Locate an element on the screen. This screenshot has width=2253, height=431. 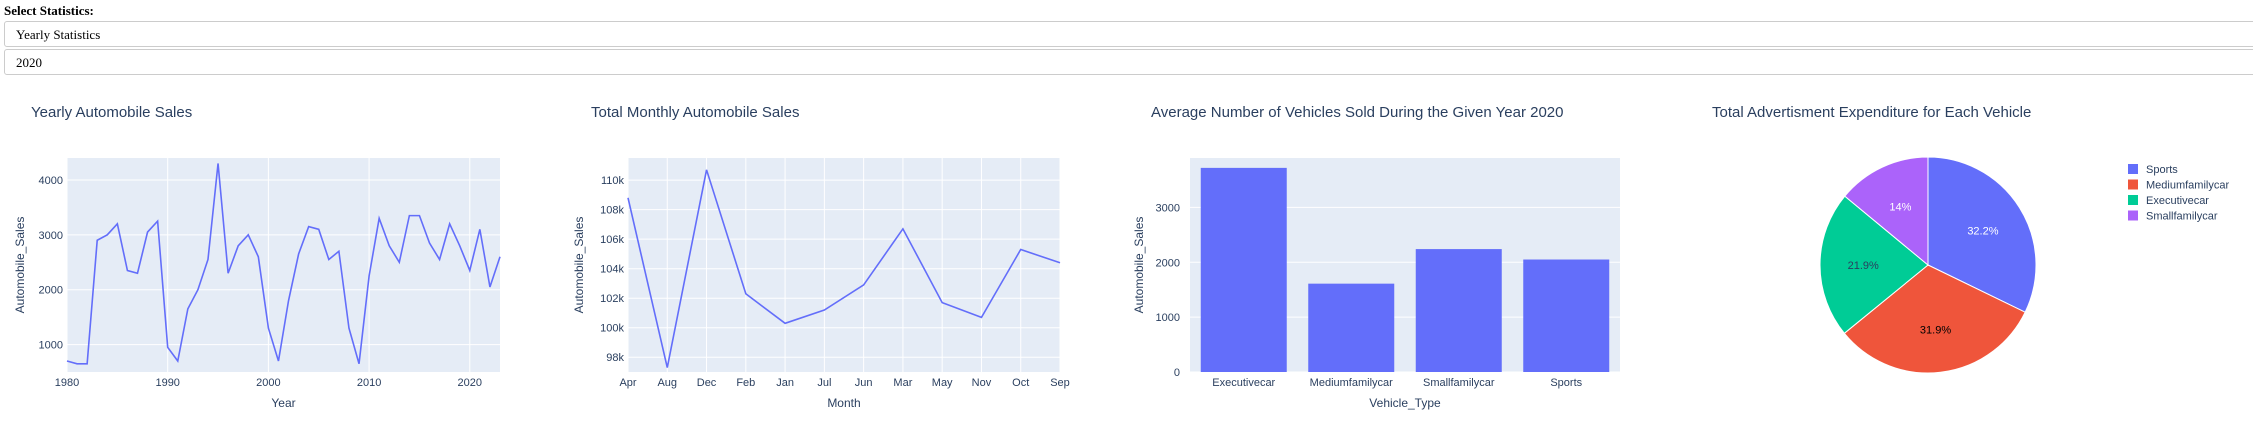
pie-value-label: 32.2% is located at coordinates (1982, 232).